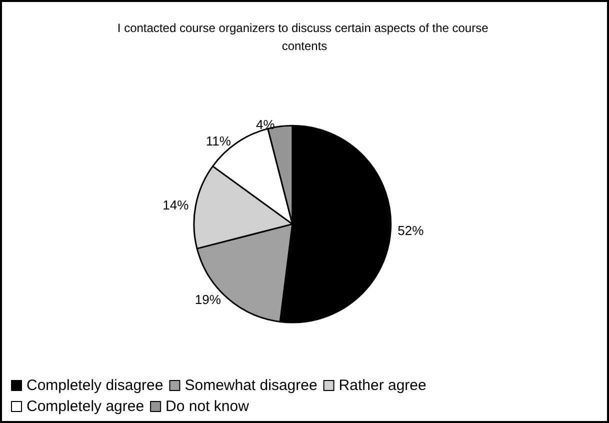 The width and height of the screenshot is (609, 423). I want to click on data-label: 11%, so click(219, 140).